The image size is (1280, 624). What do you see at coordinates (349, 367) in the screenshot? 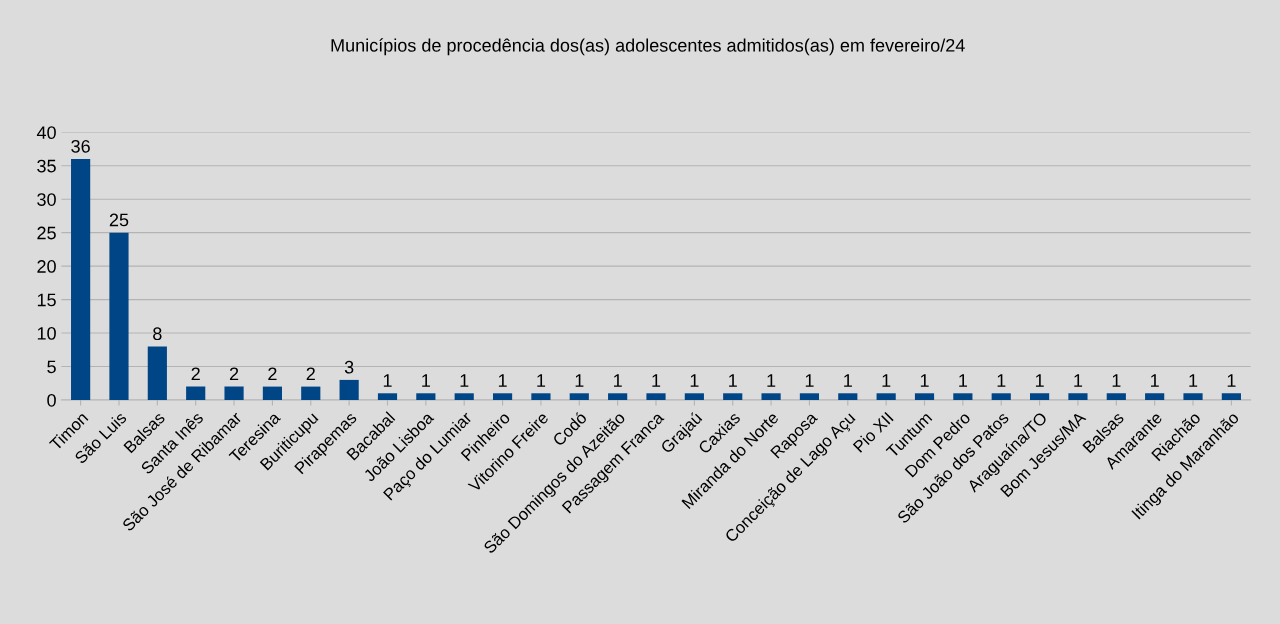
I see `data-label: 3` at bounding box center [349, 367].